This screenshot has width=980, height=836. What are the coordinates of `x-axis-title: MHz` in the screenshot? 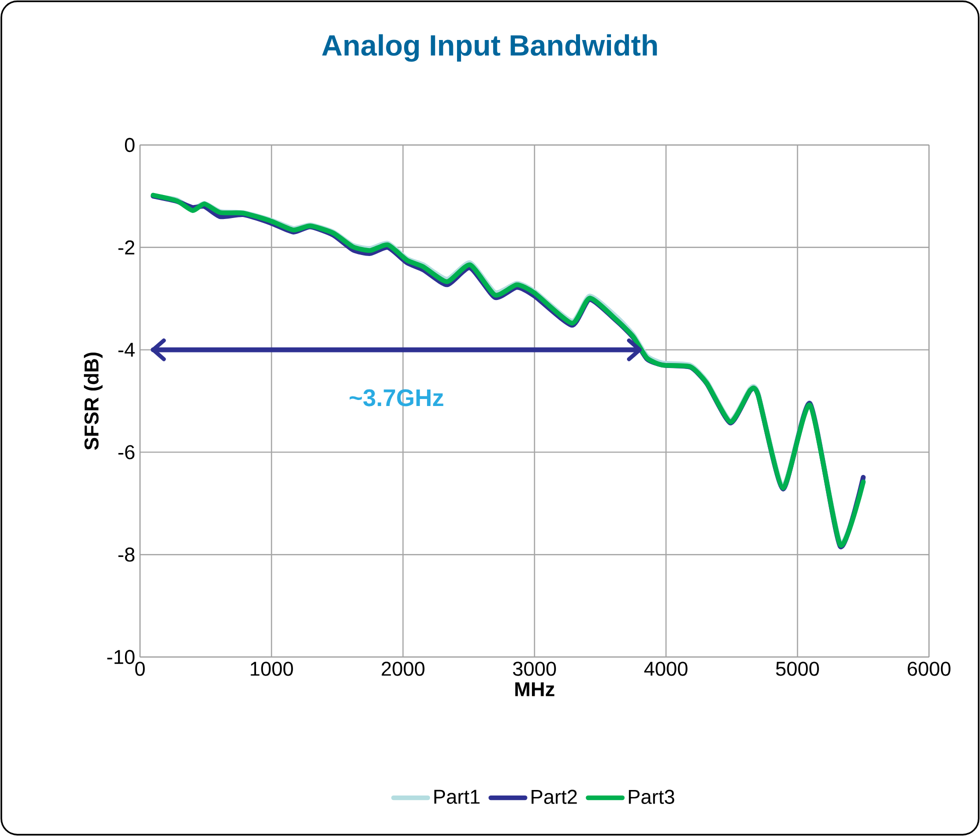 It's located at (534, 689).